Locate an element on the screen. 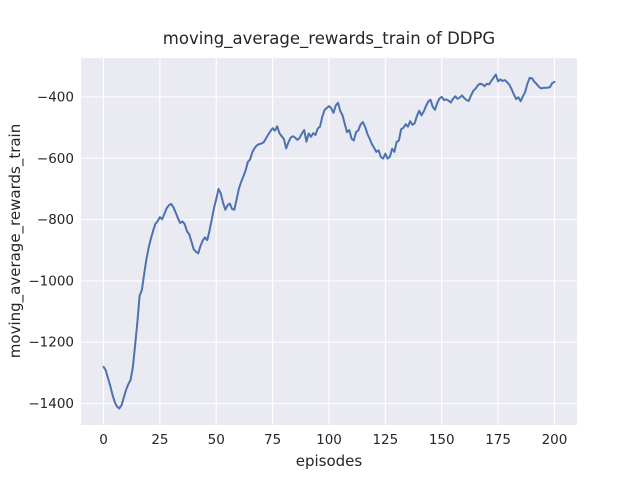  y-tick-label: −800 is located at coordinates (55, 220).